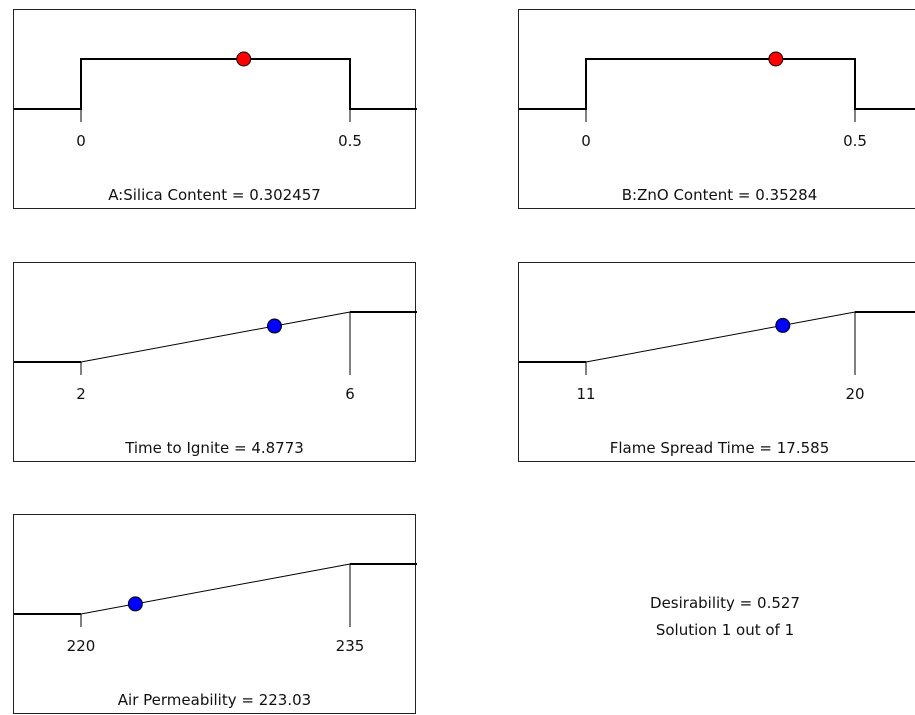 This screenshot has height=715, width=915. What do you see at coordinates (586, 394) in the screenshot?
I see `low-tick-label: 11` at bounding box center [586, 394].